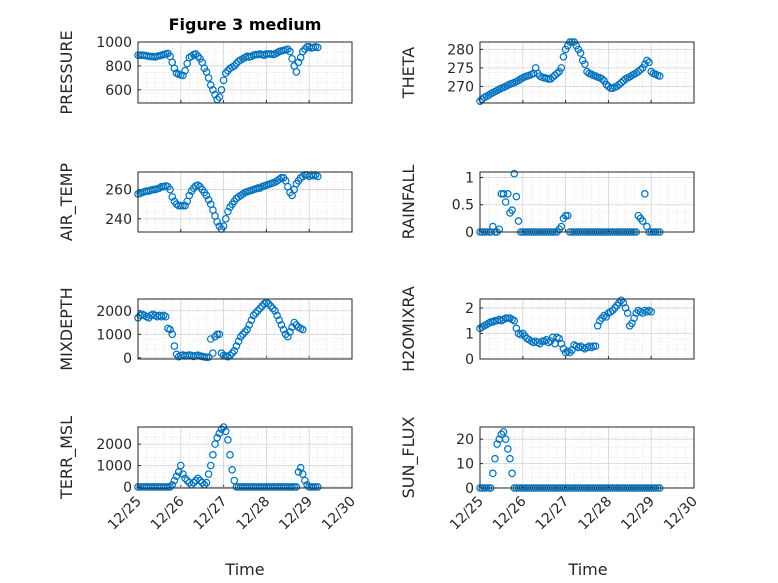 This screenshot has width=778, height=583. What do you see at coordinates (638, 514) in the screenshot?
I see `x-tick-label: 12/29` at bounding box center [638, 514].